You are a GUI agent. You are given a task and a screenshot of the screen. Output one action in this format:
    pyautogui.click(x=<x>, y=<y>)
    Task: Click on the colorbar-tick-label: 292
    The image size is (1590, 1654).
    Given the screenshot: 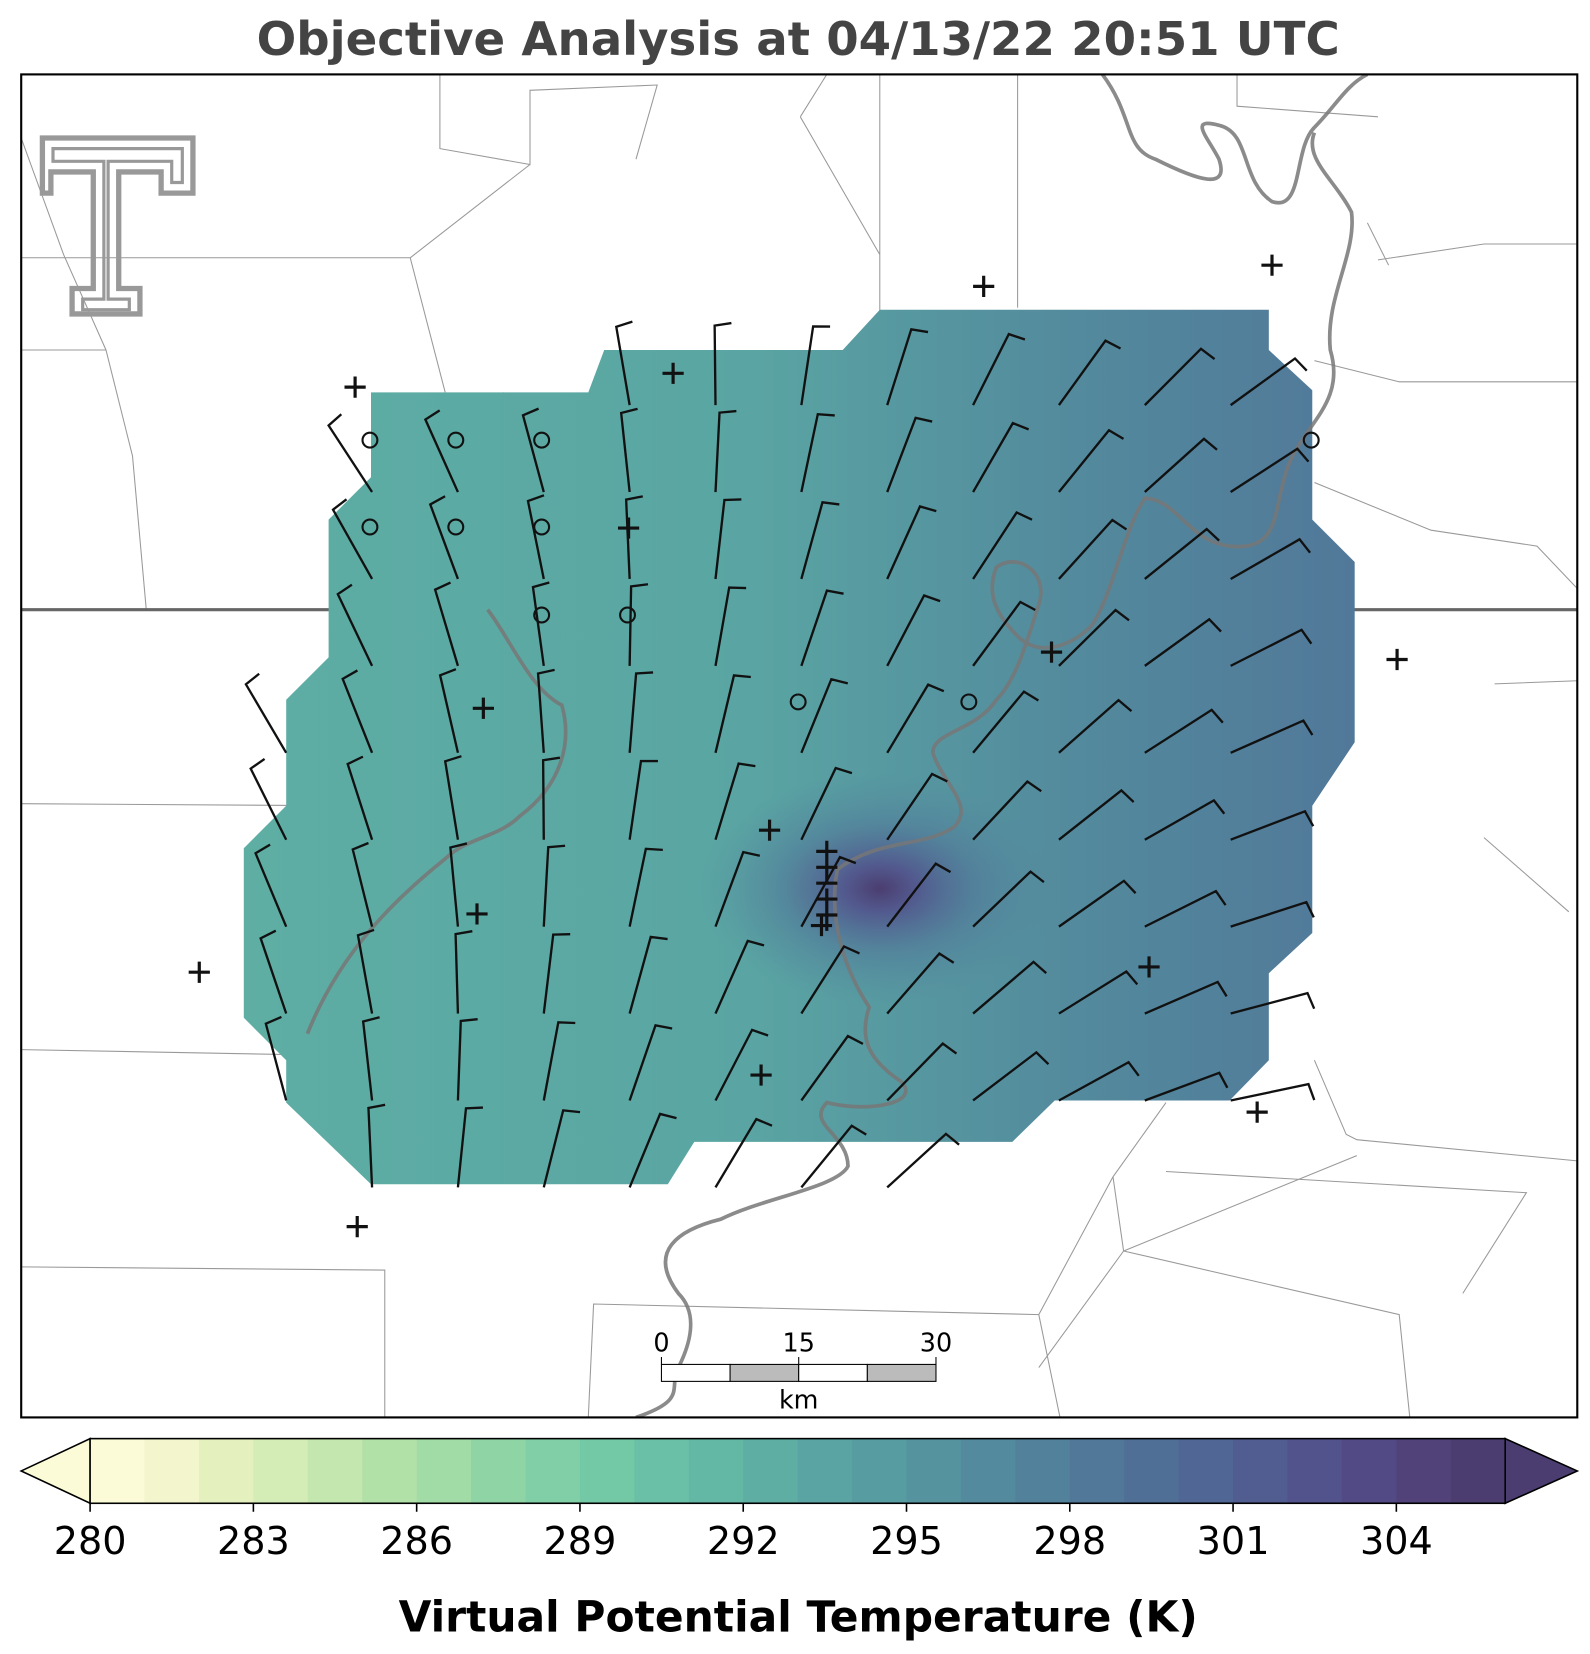 What is the action you would take?
    pyautogui.click(x=743, y=1541)
    